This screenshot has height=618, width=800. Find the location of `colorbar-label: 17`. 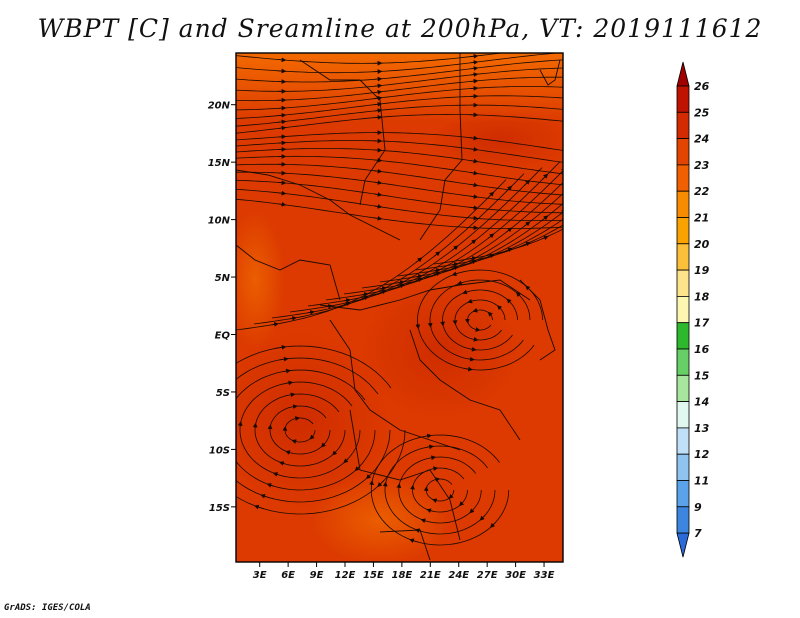

colorbar-label: 17 is located at coordinates (702, 323).